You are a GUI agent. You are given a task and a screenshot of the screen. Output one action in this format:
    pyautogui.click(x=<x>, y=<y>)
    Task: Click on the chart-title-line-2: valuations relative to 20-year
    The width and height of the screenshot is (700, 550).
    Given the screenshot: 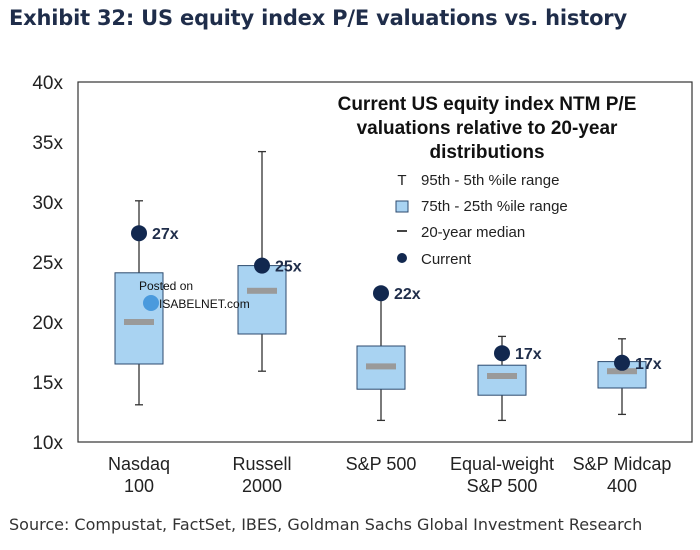 What is the action you would take?
    pyautogui.click(x=487, y=128)
    